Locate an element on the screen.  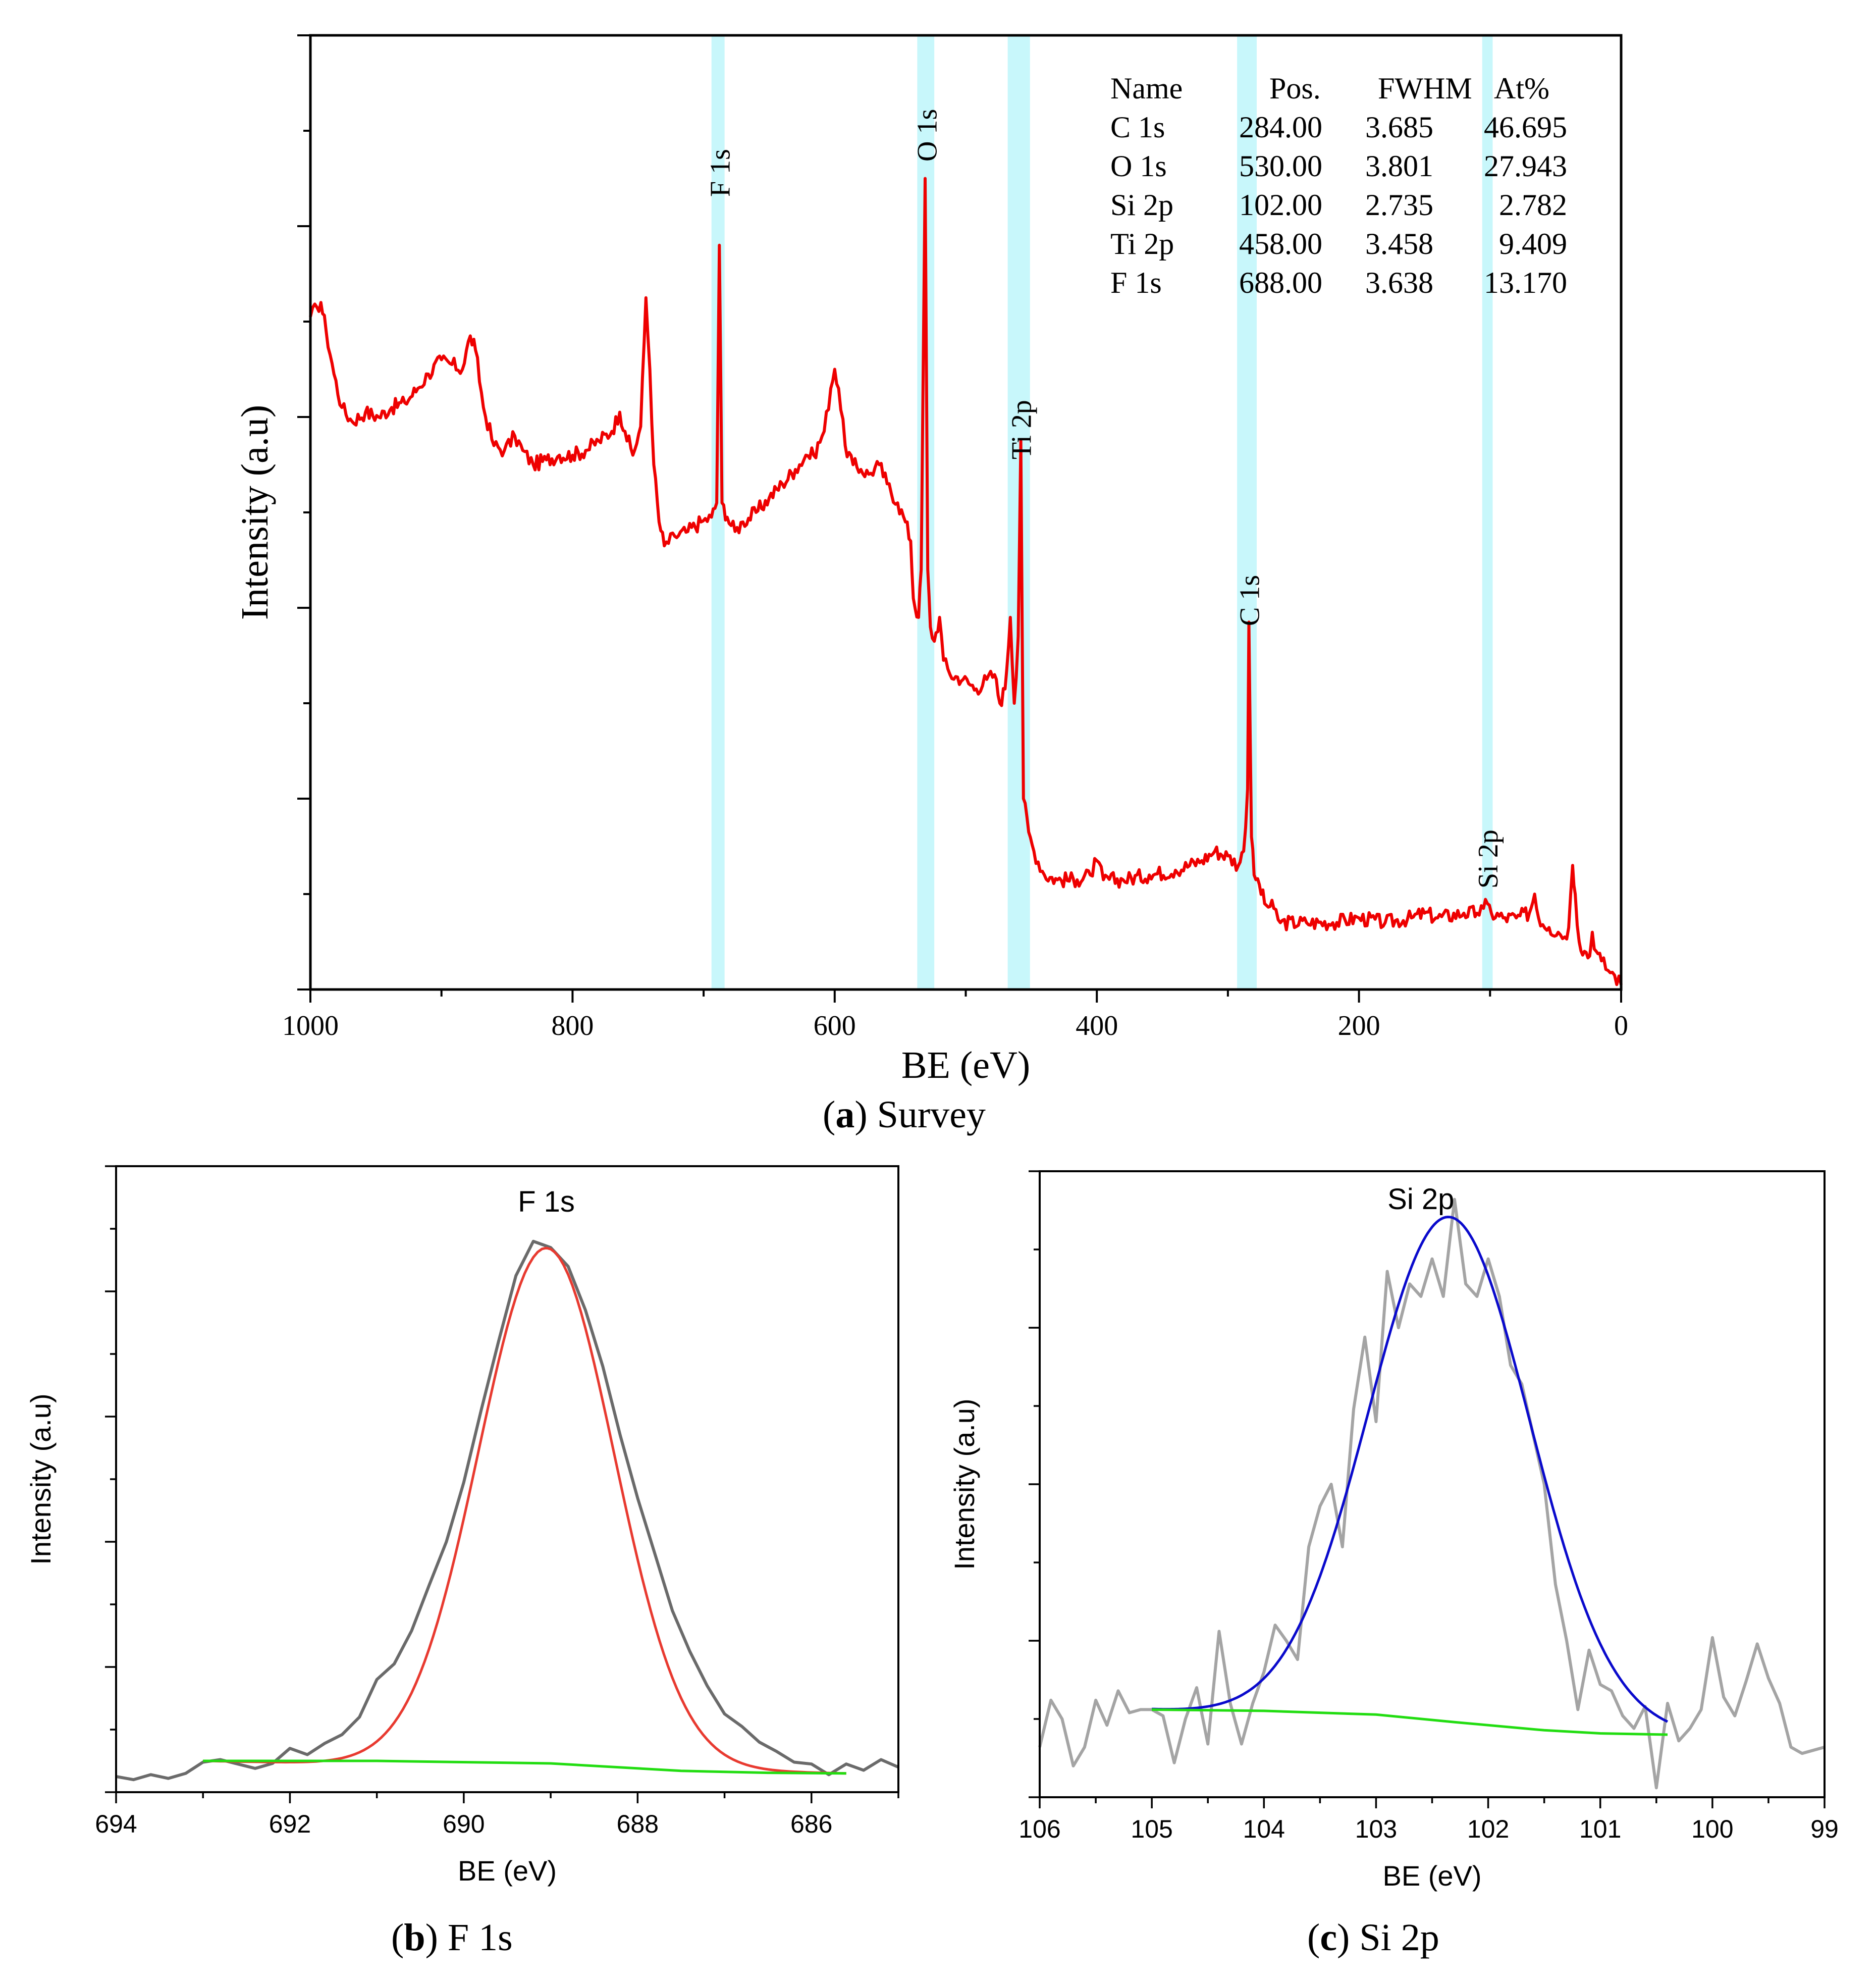
survey-table-cell: Si 2p is located at coordinates (1142, 205).